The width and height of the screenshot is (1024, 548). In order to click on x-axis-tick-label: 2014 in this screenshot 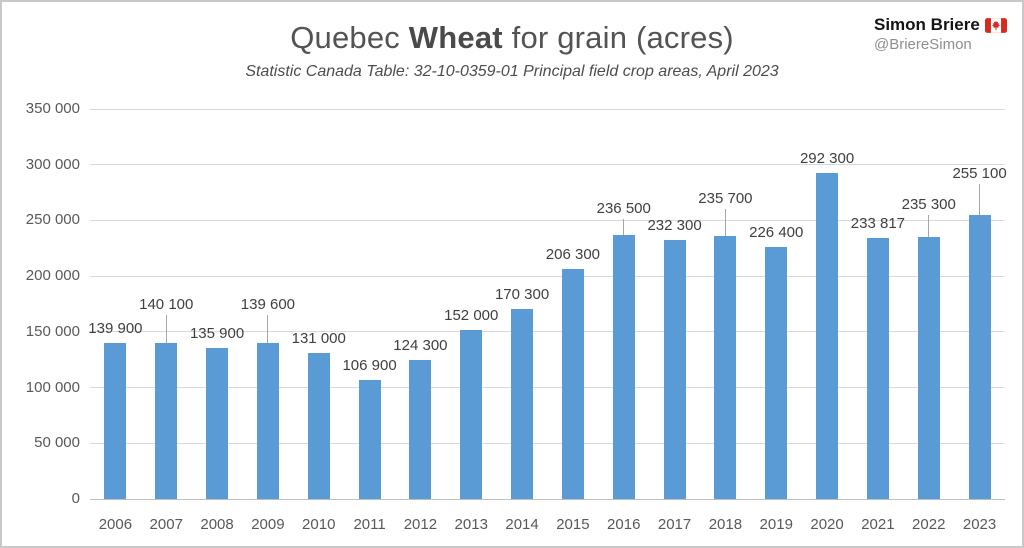, I will do `click(522, 524)`.